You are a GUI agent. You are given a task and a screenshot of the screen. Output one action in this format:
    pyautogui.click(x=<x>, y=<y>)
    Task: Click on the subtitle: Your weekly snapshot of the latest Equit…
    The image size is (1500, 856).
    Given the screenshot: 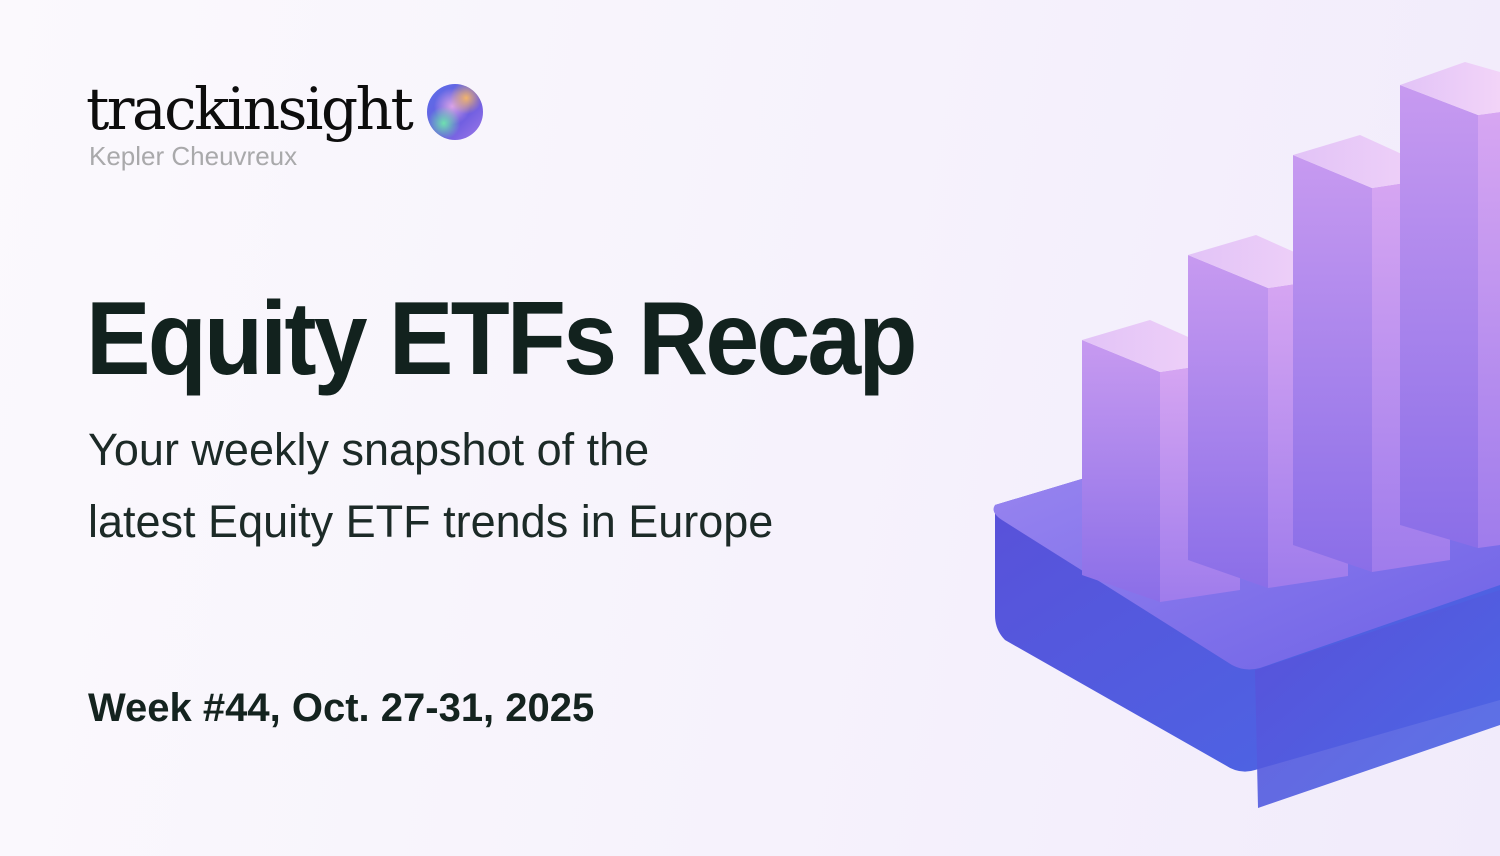 What is the action you would take?
    pyautogui.click(x=430, y=486)
    